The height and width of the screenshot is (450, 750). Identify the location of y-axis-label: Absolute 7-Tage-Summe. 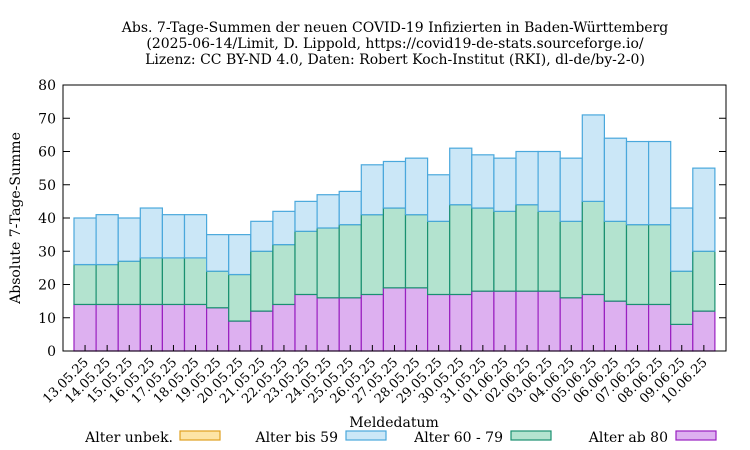
(16, 218).